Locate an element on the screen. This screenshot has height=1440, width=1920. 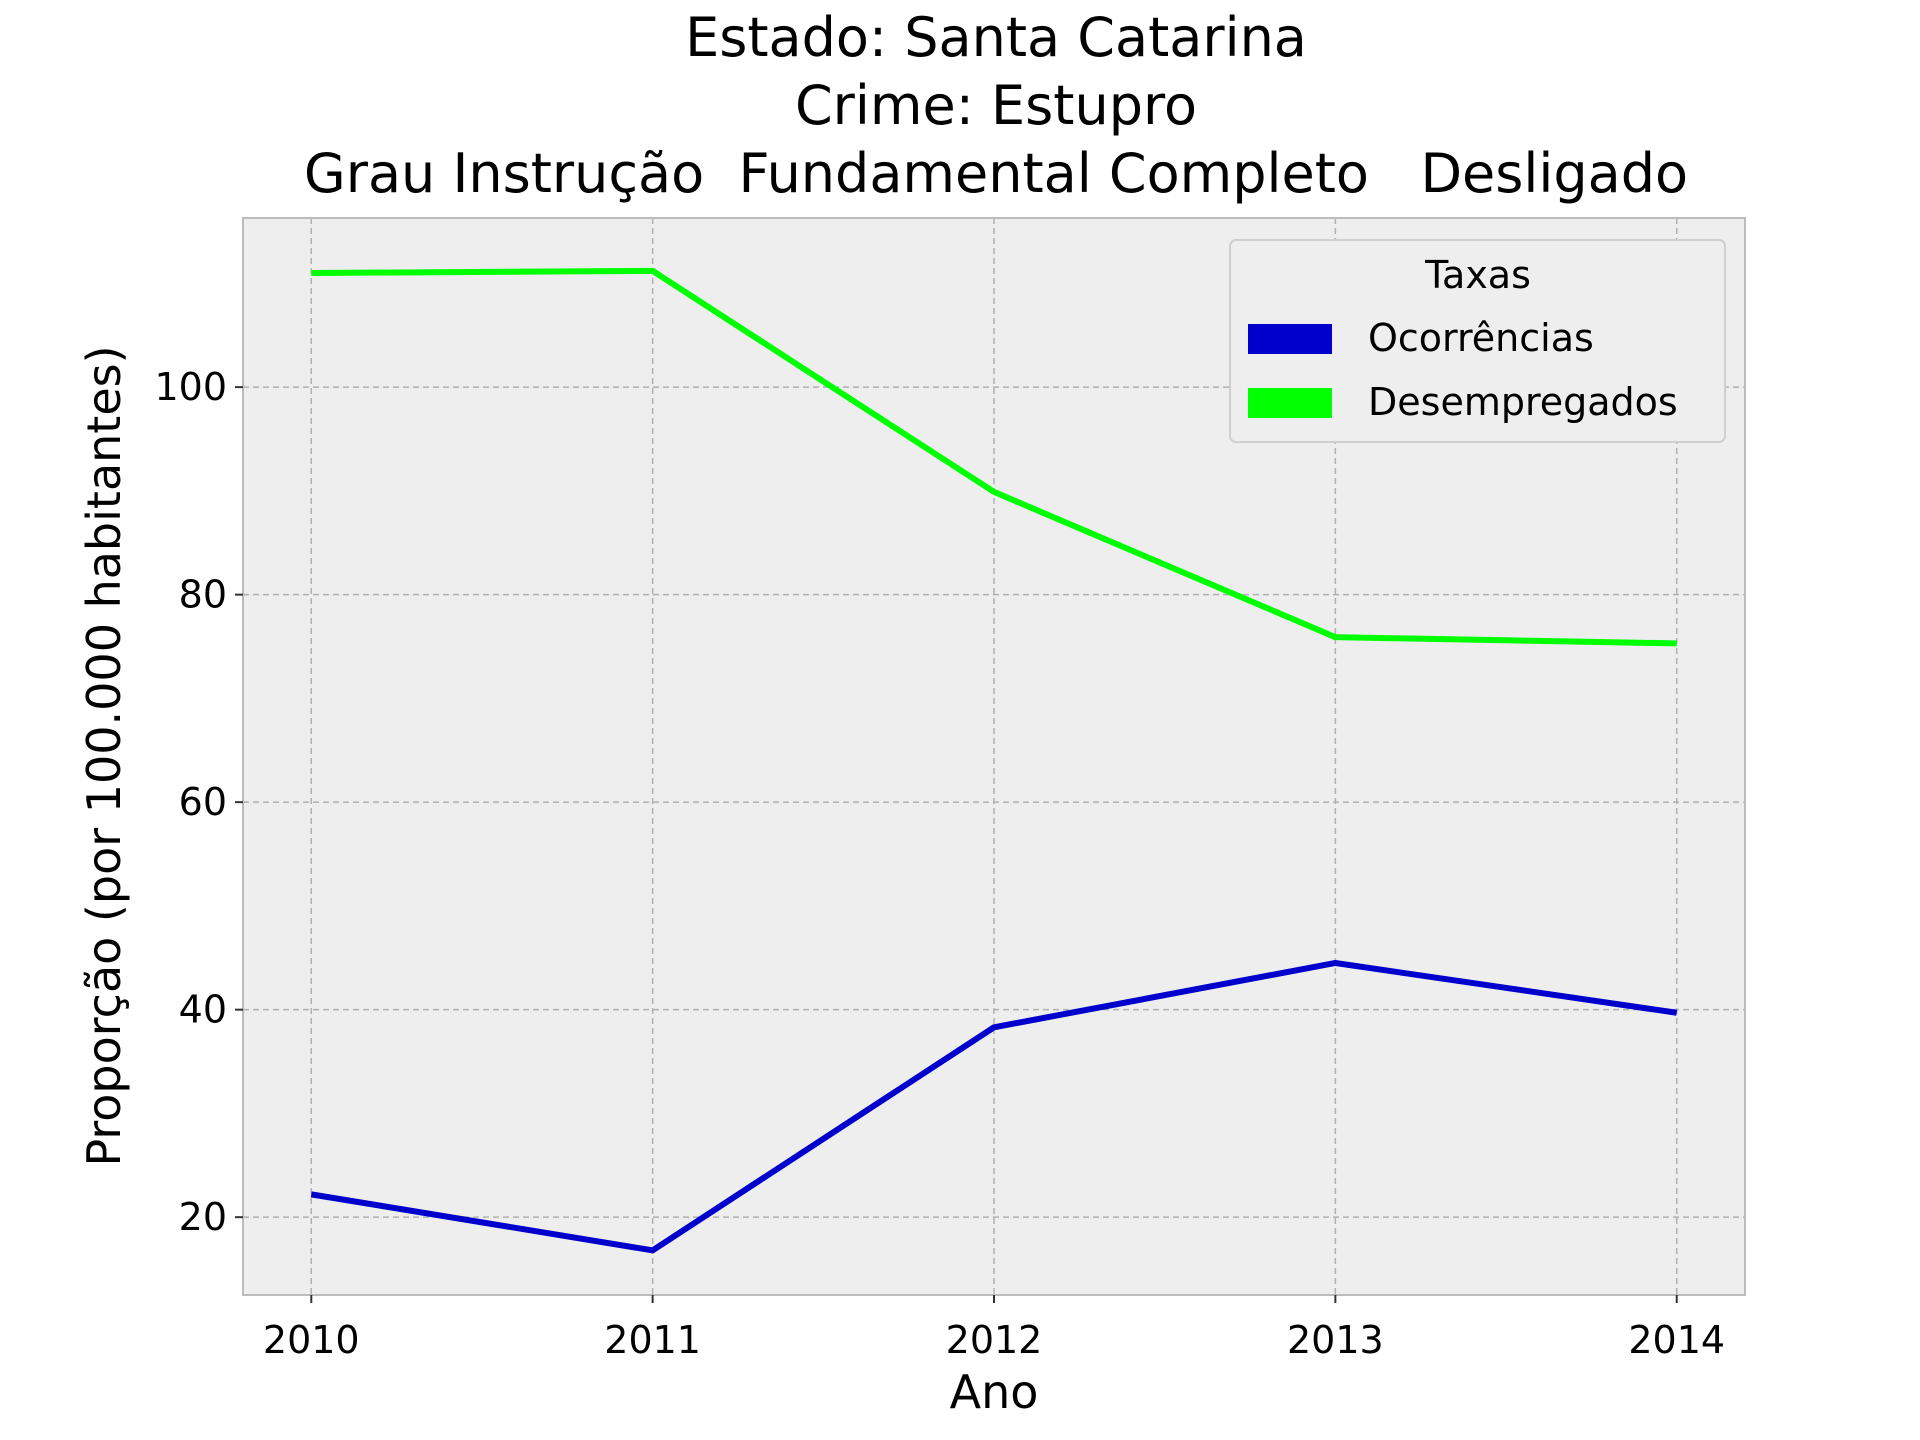
y-tick-label: 60 is located at coordinates (203, 802).